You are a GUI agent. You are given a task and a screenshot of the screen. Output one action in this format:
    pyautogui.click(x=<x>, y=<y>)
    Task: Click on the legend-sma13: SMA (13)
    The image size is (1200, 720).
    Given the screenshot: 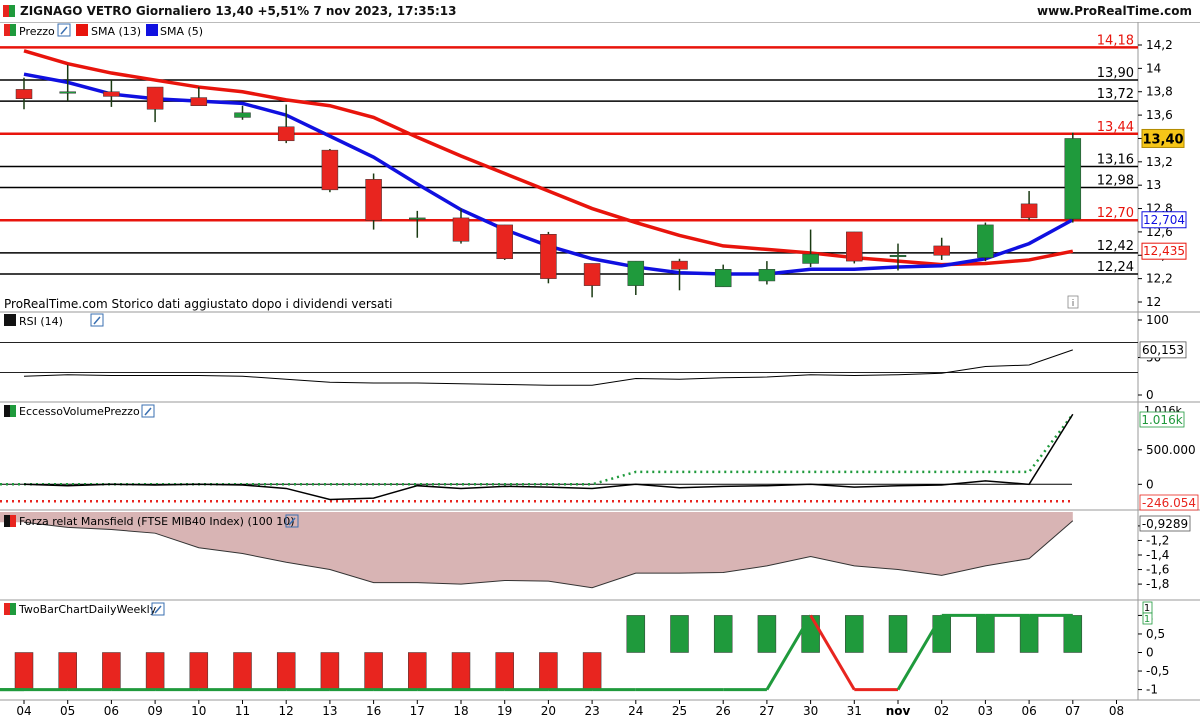 What is the action you would take?
    pyautogui.click(x=116, y=31)
    